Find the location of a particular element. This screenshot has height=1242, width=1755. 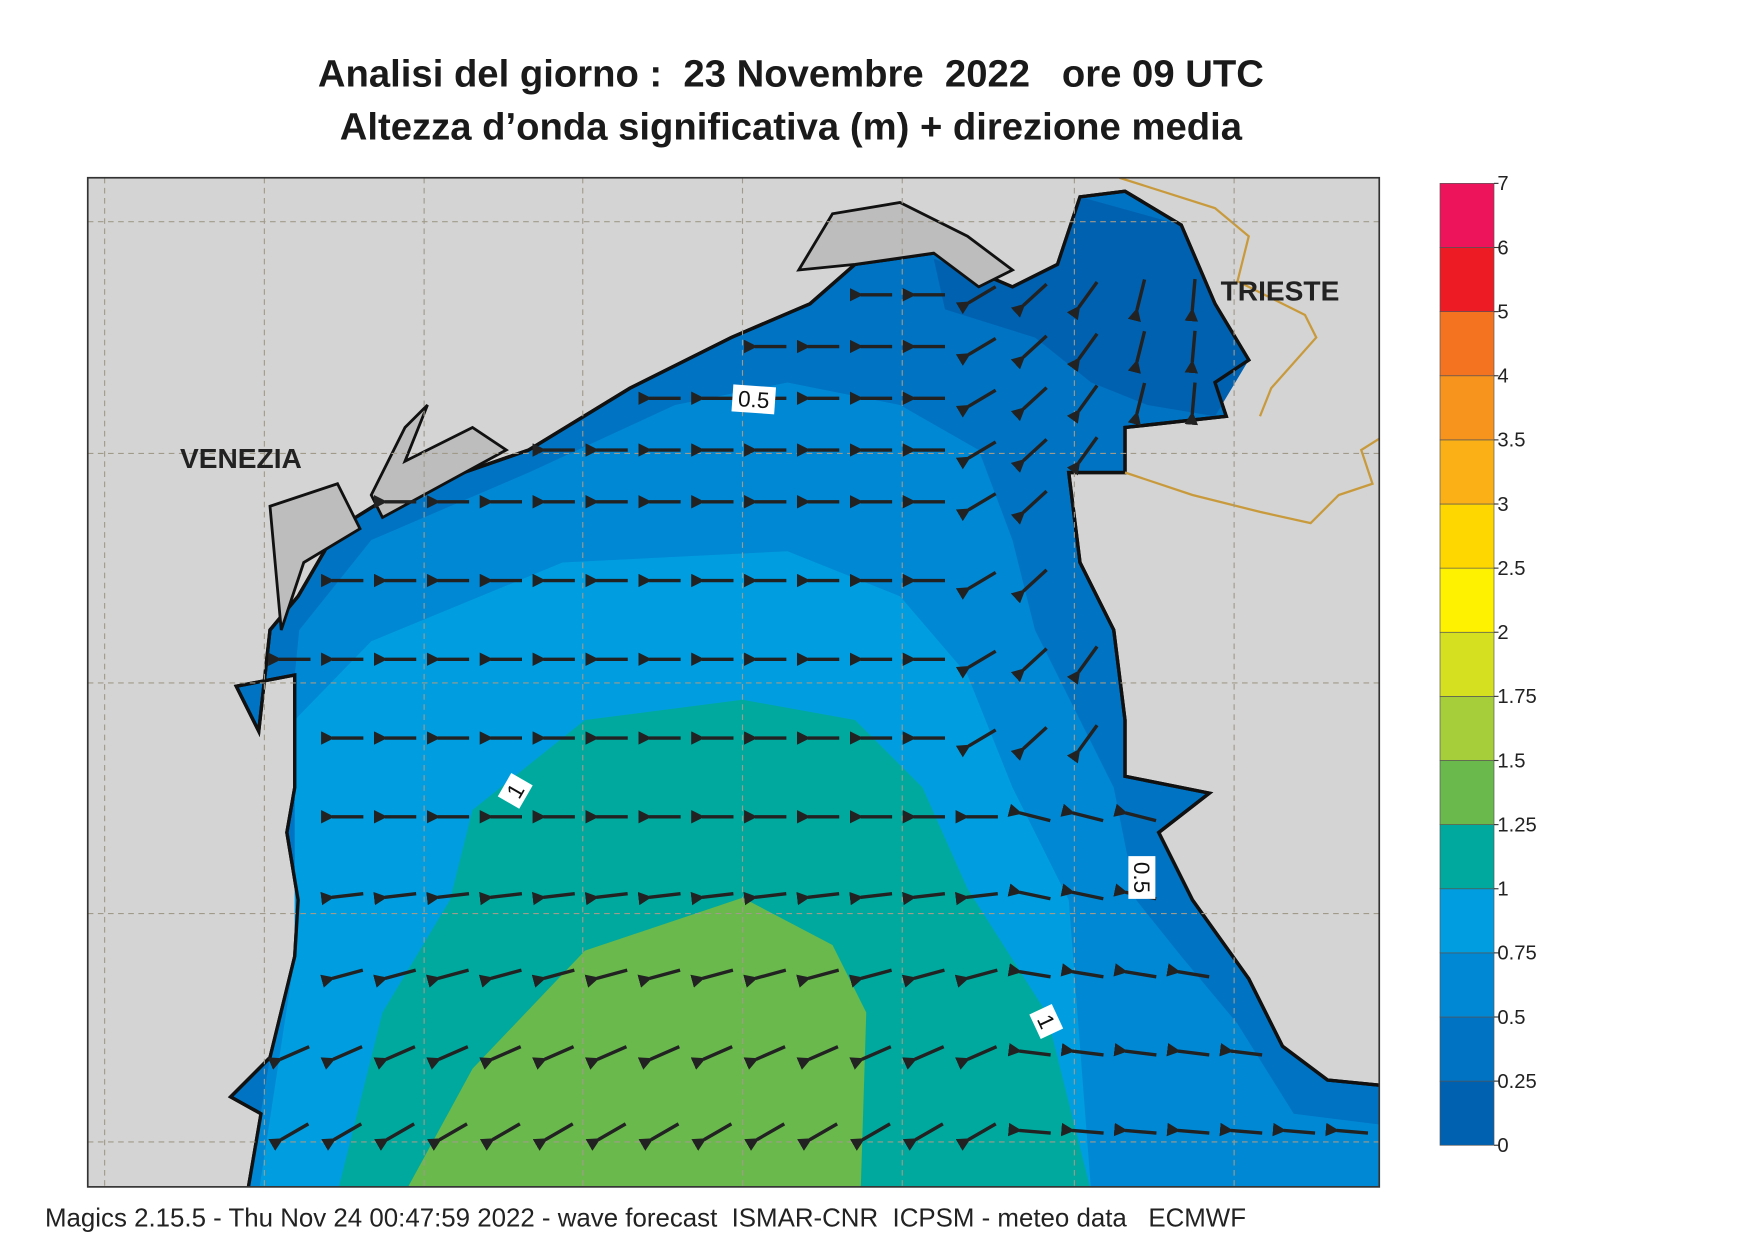

legend-tick-label: 3.5 is located at coordinates (1511, 441).